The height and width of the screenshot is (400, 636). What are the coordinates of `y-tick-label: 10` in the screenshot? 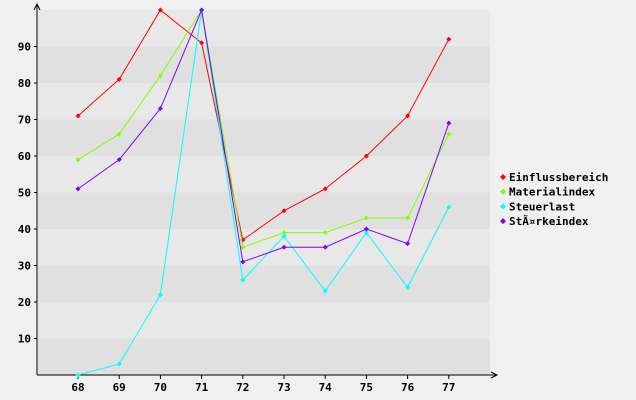 It's located at (24, 339).